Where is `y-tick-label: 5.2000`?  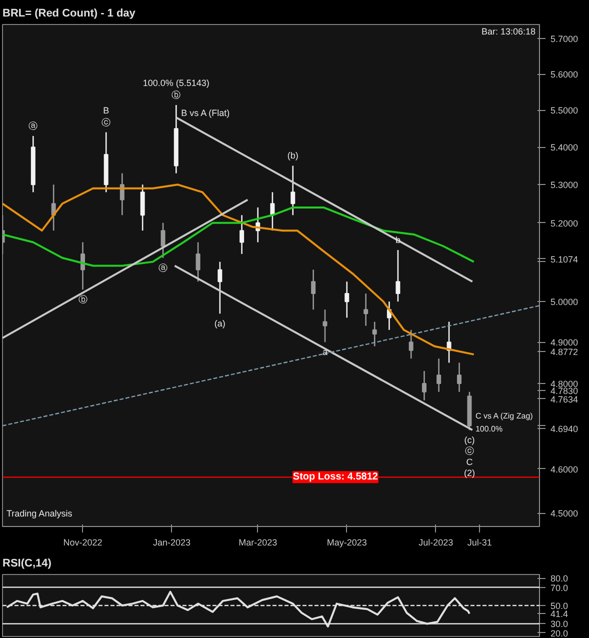
y-tick-label: 5.2000 is located at coordinates (564, 223).